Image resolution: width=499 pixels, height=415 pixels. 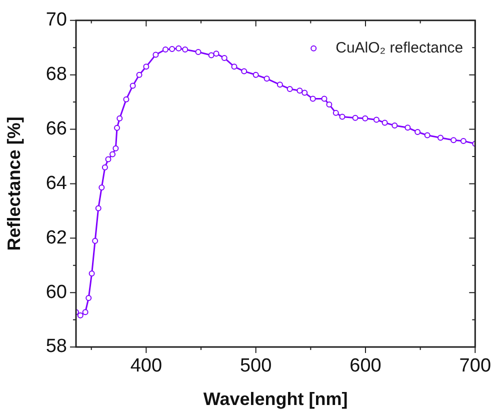 What do you see at coordinates (56, 292) in the screenshot?
I see `y-tick-label: 60` at bounding box center [56, 292].